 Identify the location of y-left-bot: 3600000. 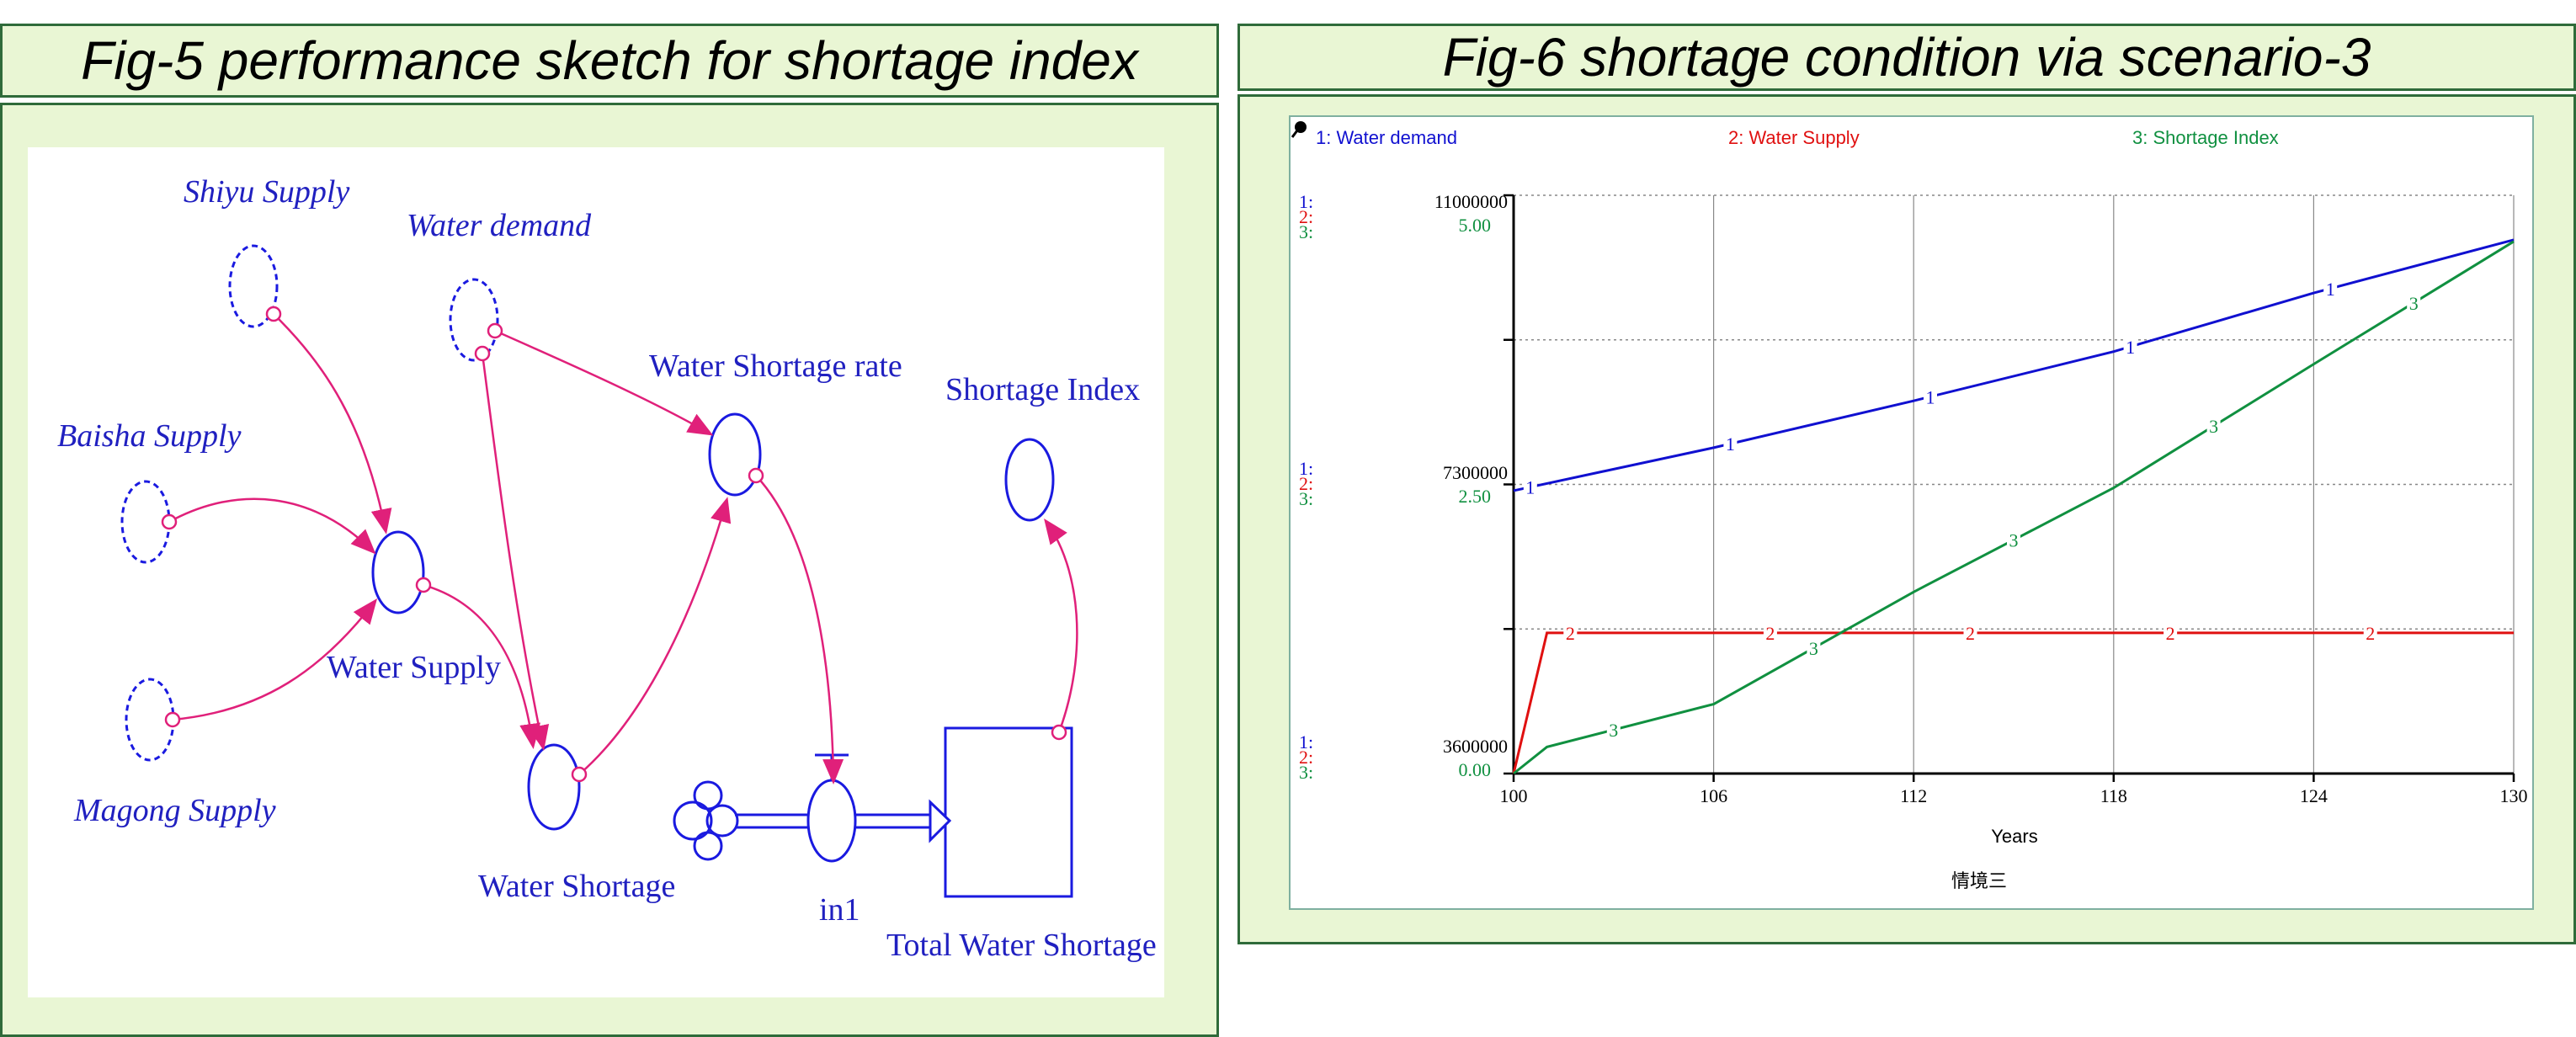
(1476, 747).